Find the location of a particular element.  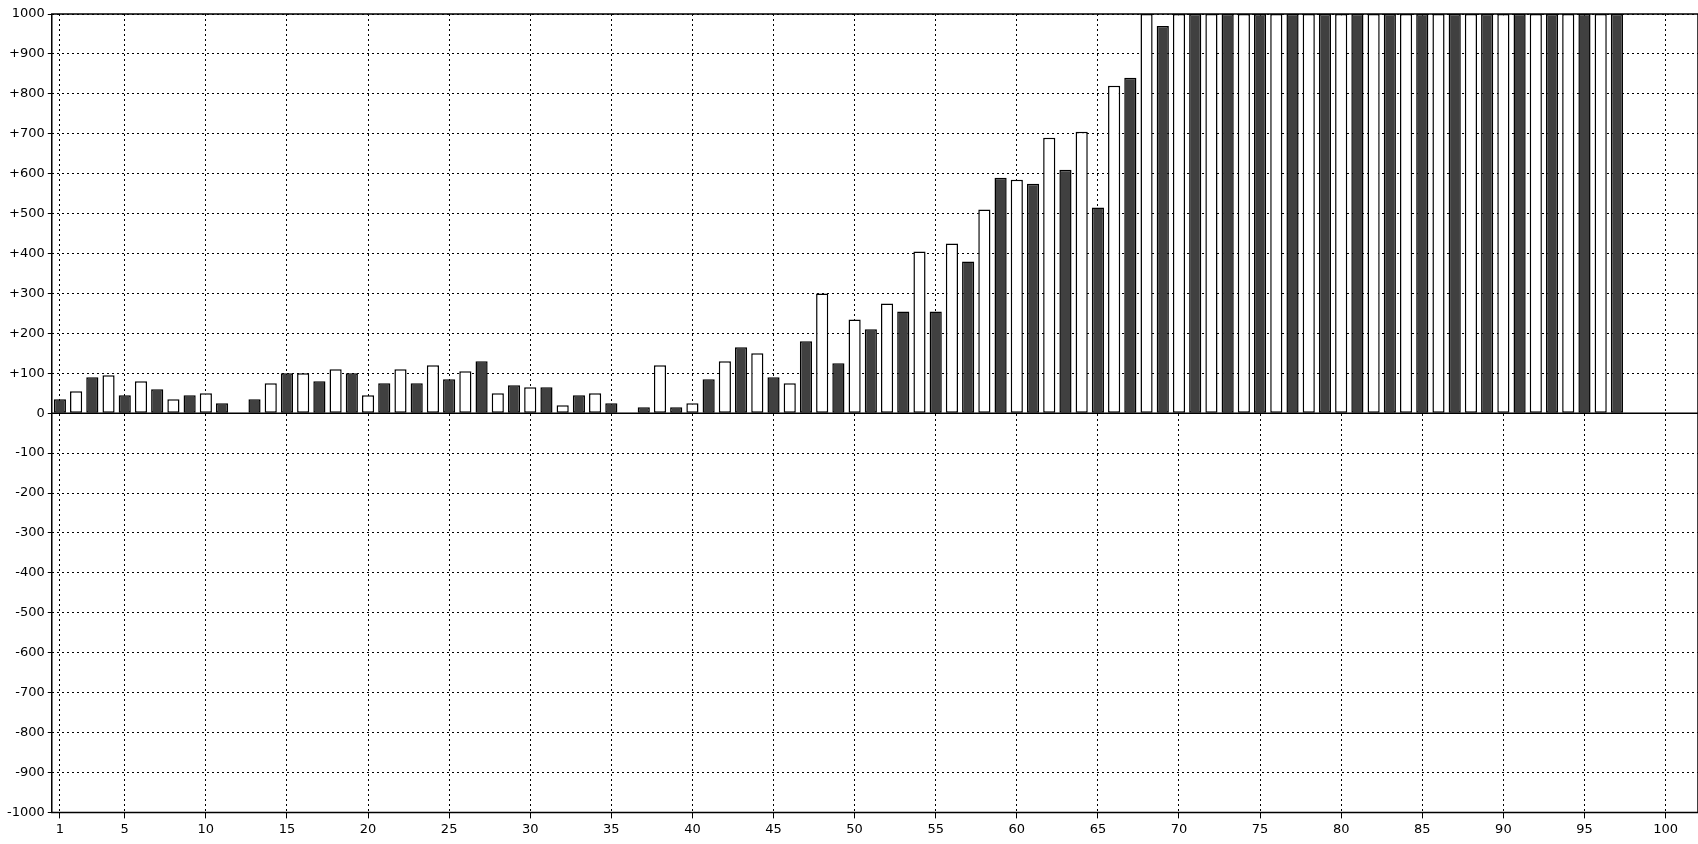

y-tick-label: +400 is located at coordinates (27, 252).